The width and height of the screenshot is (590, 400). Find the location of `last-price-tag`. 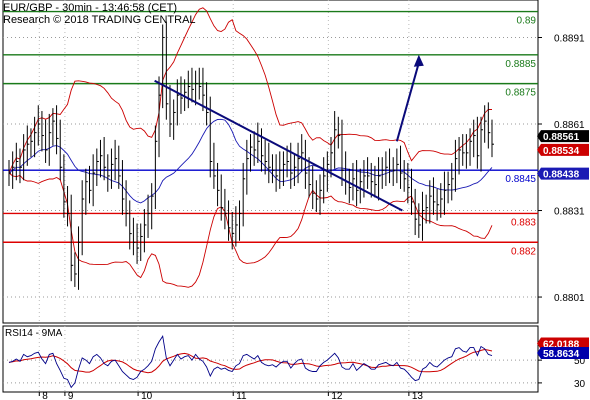

last-price-tag is located at coordinates (563, 136).